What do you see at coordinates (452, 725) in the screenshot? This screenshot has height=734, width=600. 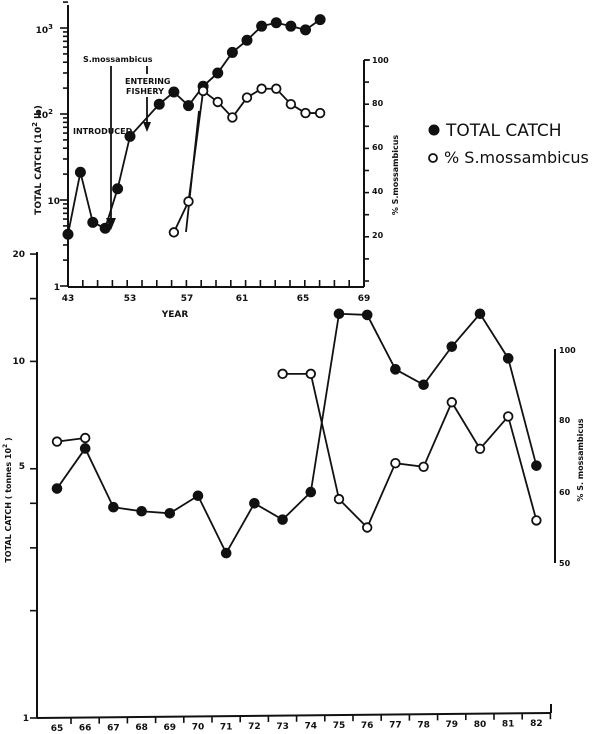 I see `svg-text: 79` at bounding box center [452, 725].